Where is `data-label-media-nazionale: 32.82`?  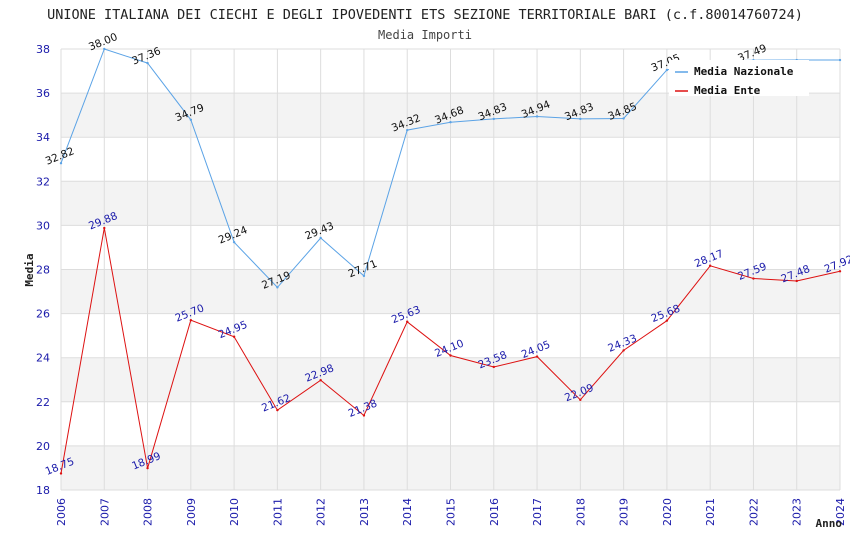 data-label-media-nazionale: 32.82 is located at coordinates (60, 156).